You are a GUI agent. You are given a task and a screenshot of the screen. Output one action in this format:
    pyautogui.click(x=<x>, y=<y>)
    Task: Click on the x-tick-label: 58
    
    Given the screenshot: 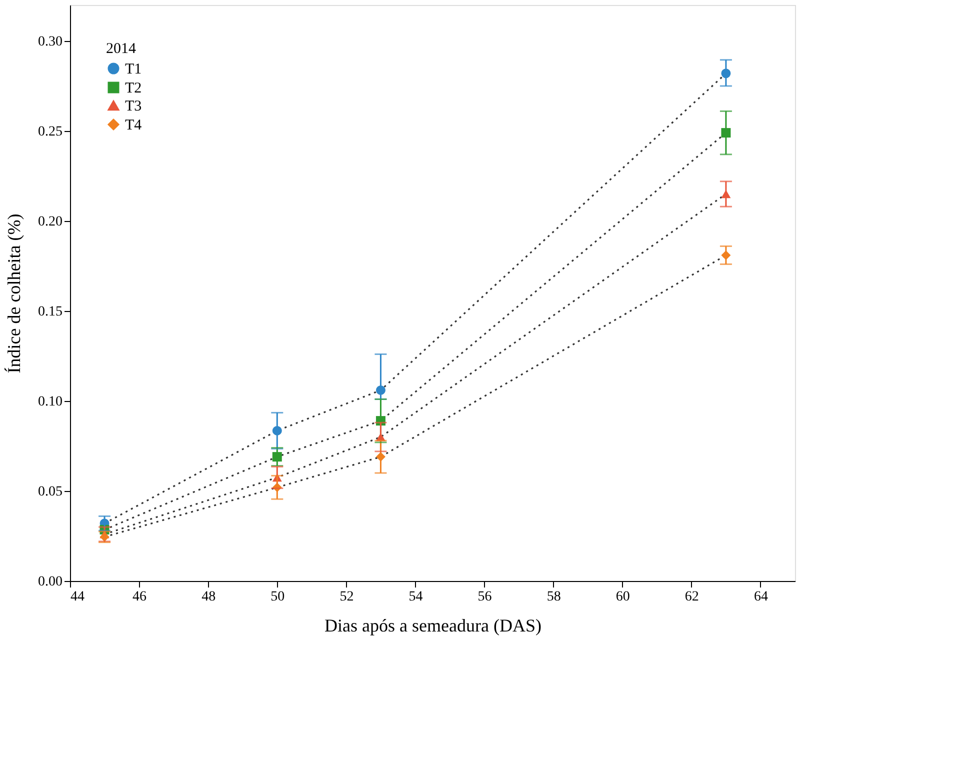 What is the action you would take?
    pyautogui.click(x=553, y=597)
    